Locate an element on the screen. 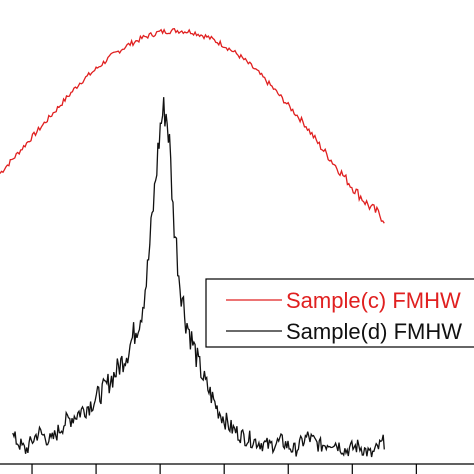  legend-box is located at coordinates (339, 313).